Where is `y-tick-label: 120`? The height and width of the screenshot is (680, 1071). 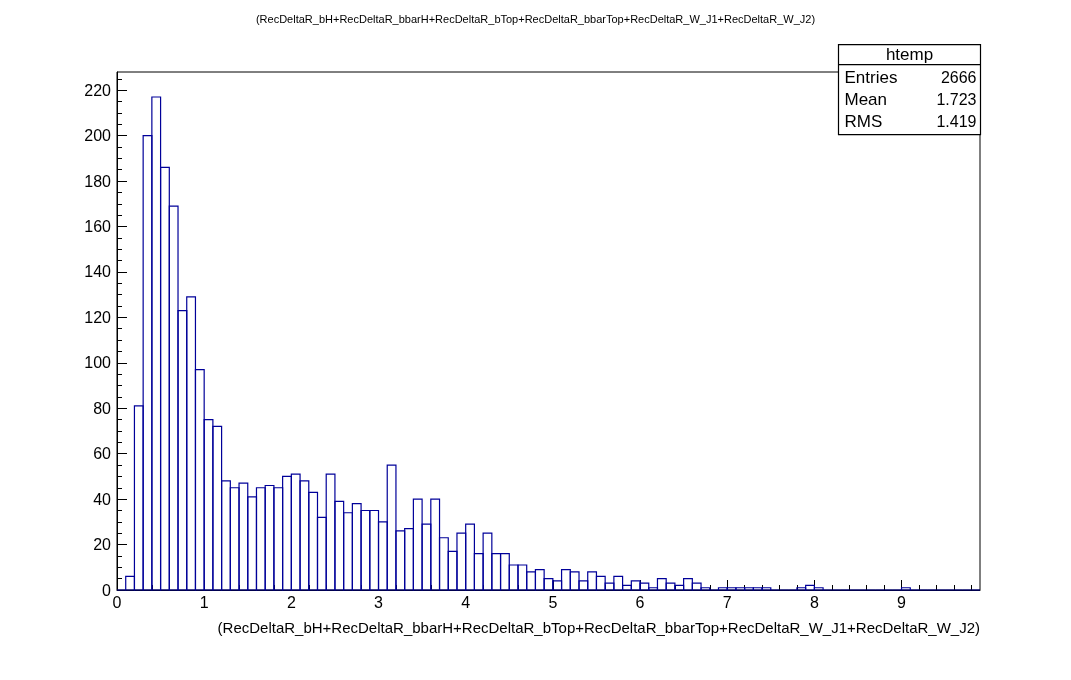 y-tick-label: 120 is located at coordinates (98, 317).